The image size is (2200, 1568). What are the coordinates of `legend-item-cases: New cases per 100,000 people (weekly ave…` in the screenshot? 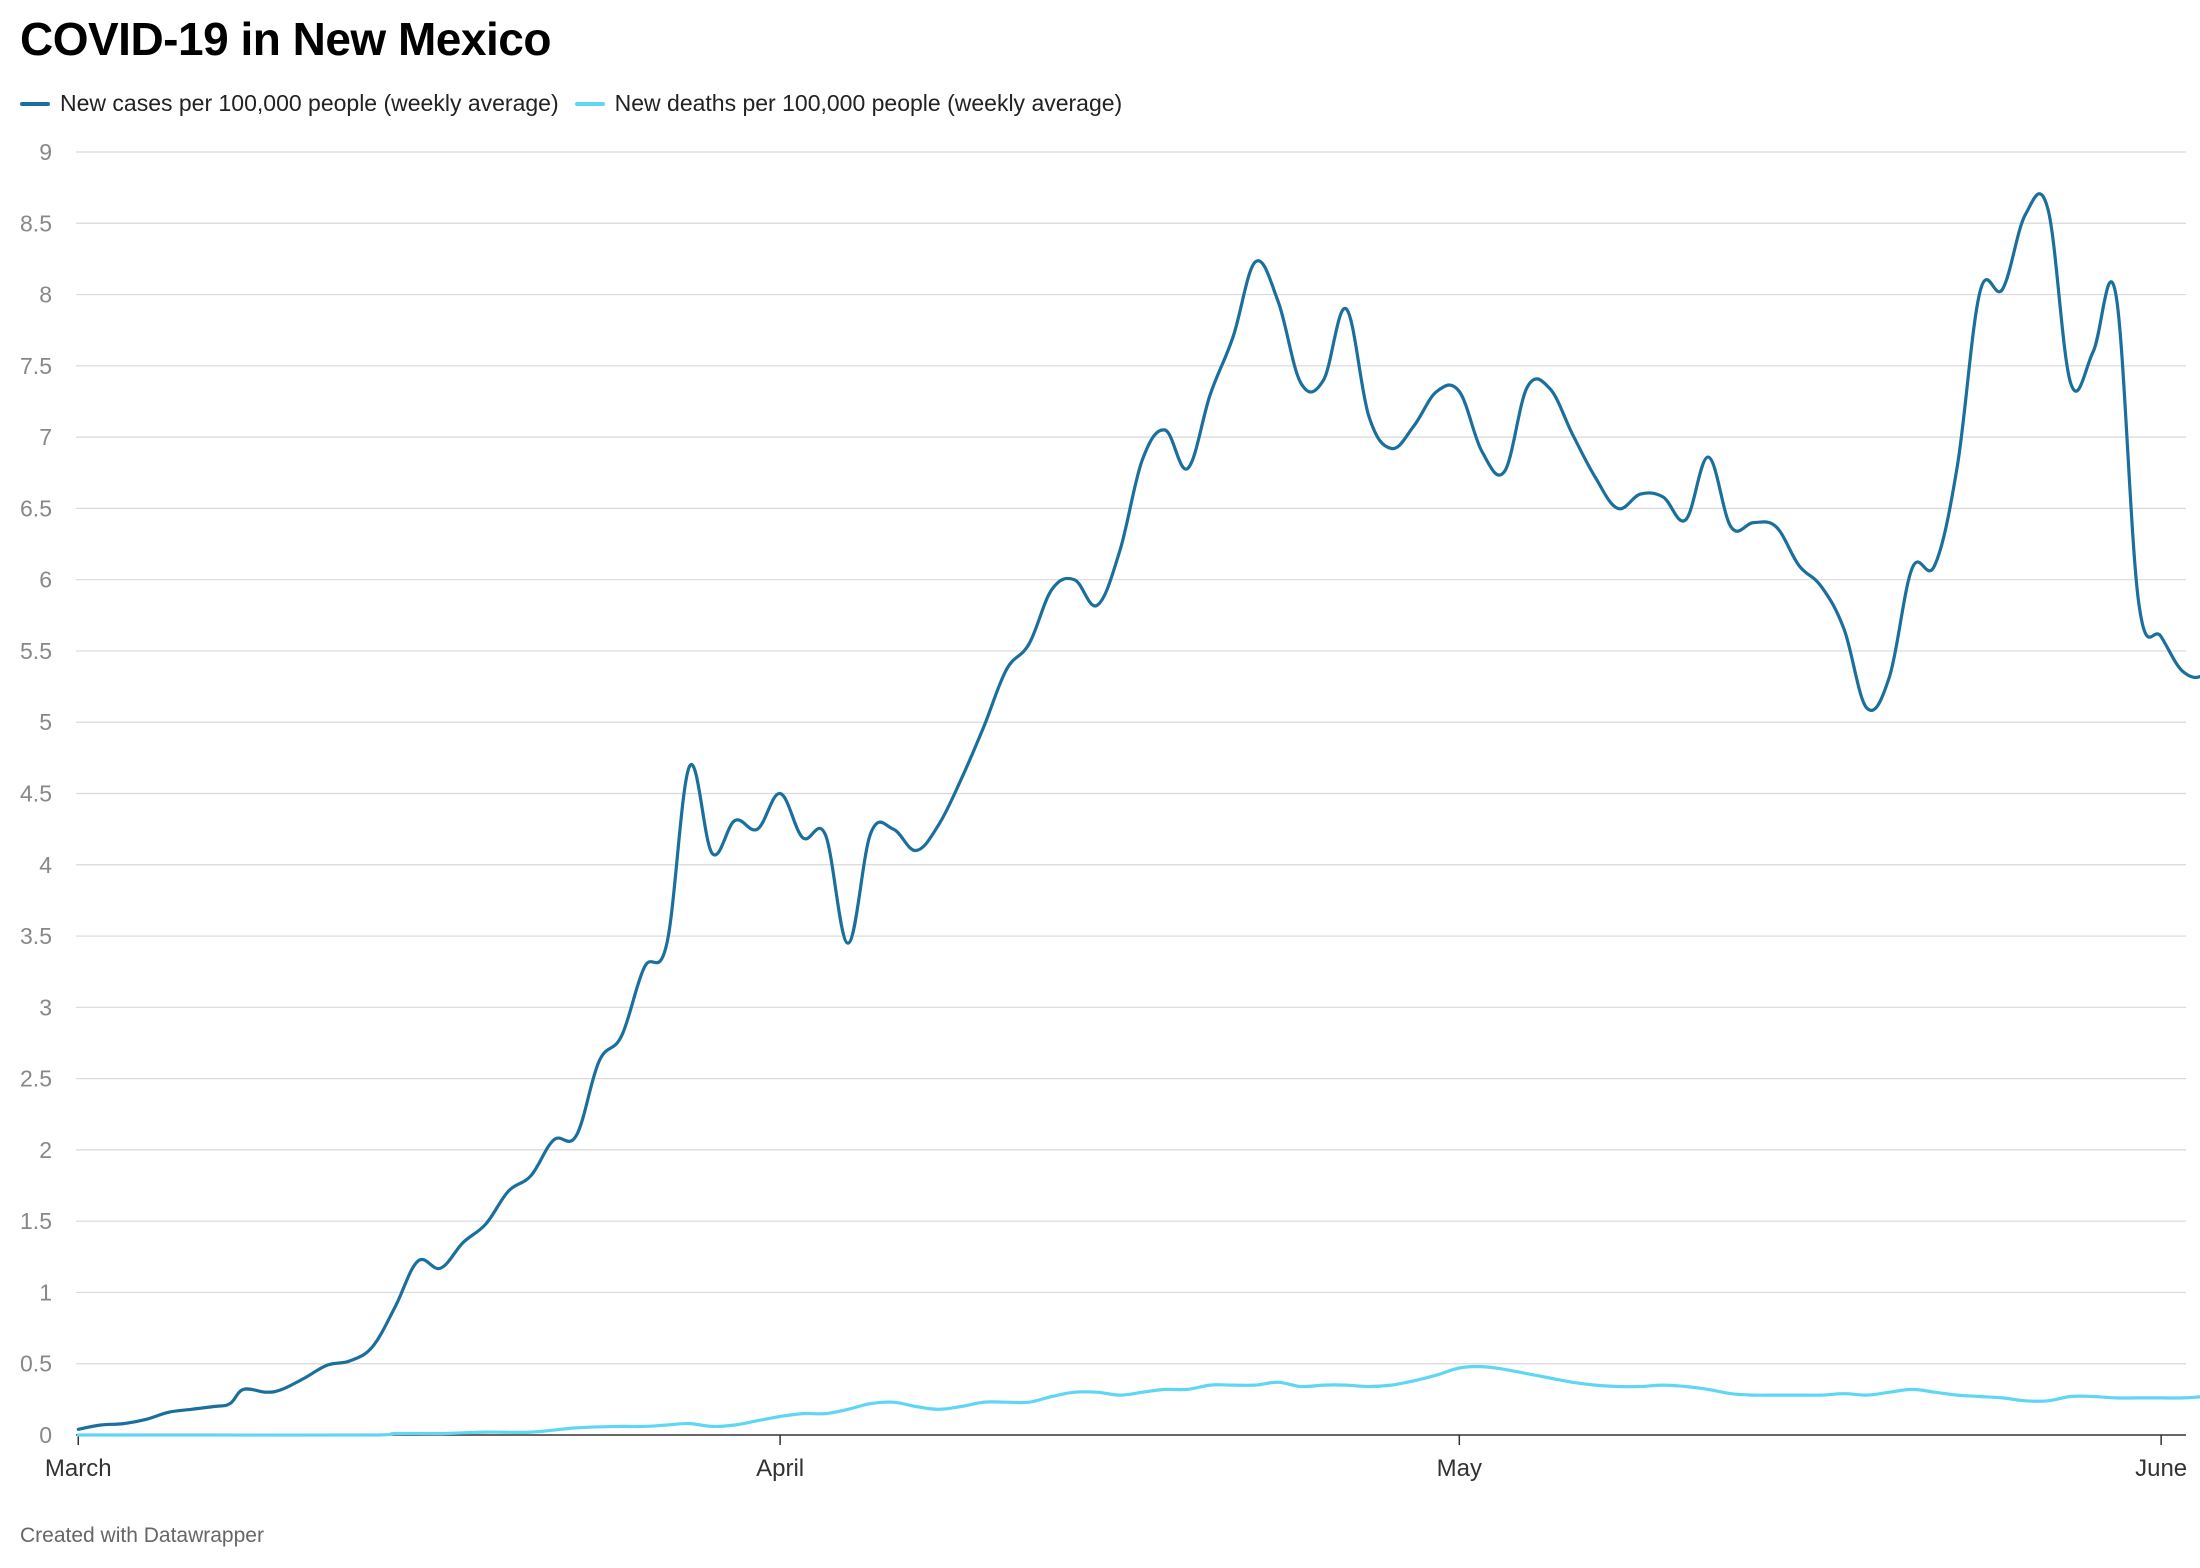 It's located at (289, 103).